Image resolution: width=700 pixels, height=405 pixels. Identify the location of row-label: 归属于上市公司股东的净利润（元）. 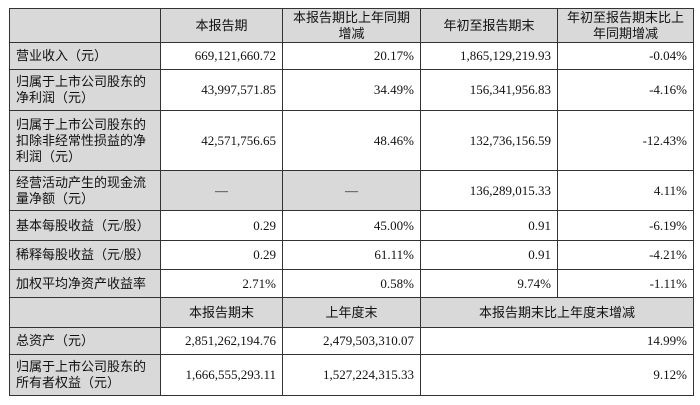
(85, 90).